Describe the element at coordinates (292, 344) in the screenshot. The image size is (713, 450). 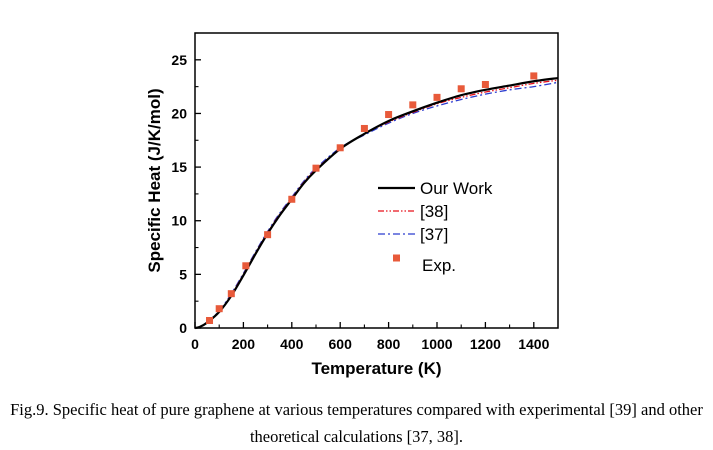
I see `x-tick-label: 400` at that location.